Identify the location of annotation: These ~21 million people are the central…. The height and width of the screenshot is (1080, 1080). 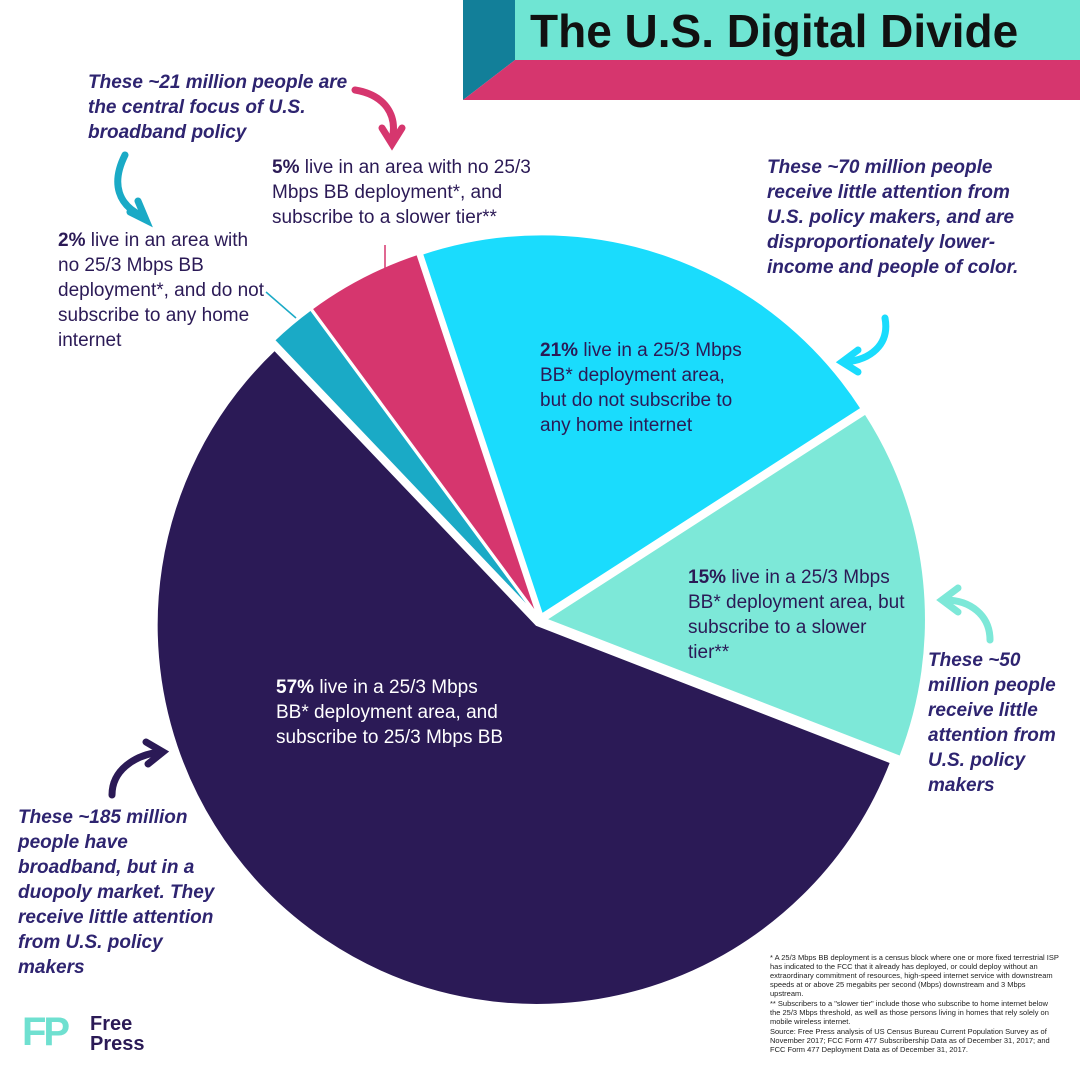
(218, 107).